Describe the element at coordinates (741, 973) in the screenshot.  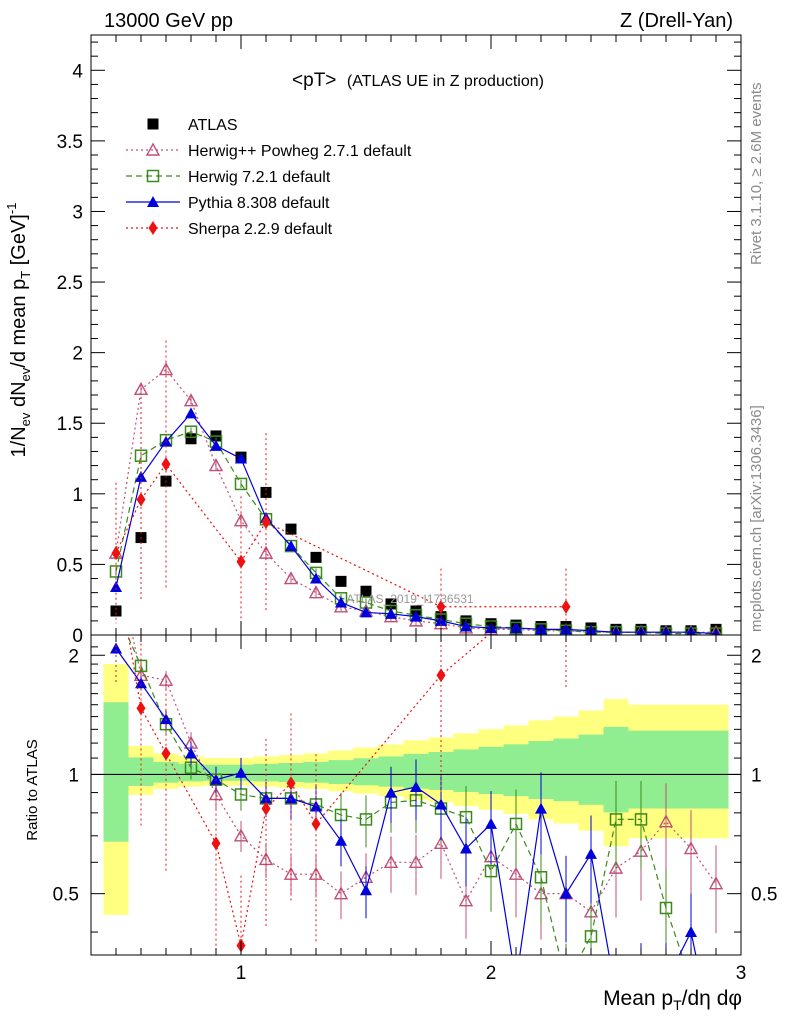
I see `x-tick-label: 3` at that location.